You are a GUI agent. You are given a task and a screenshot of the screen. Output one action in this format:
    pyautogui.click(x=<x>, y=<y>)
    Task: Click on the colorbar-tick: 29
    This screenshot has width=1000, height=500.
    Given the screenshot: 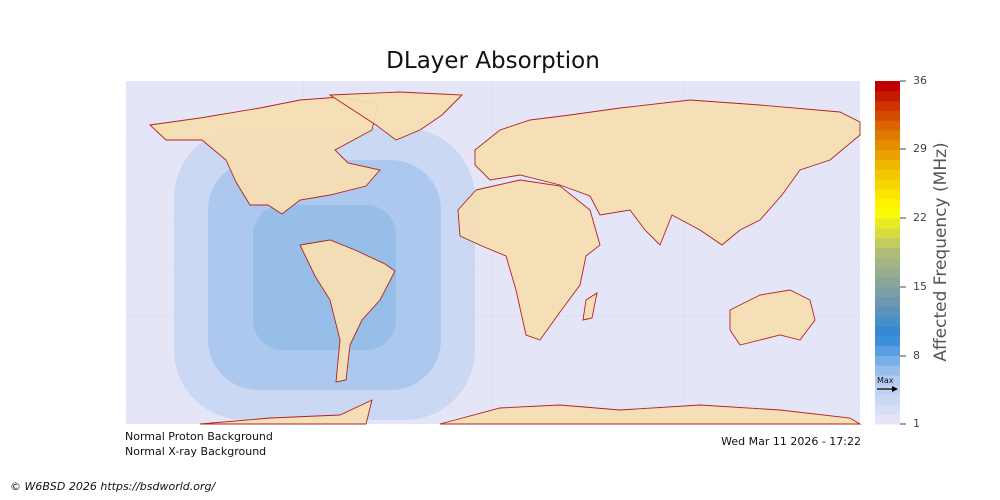 What is the action you would take?
    pyautogui.click(x=920, y=148)
    